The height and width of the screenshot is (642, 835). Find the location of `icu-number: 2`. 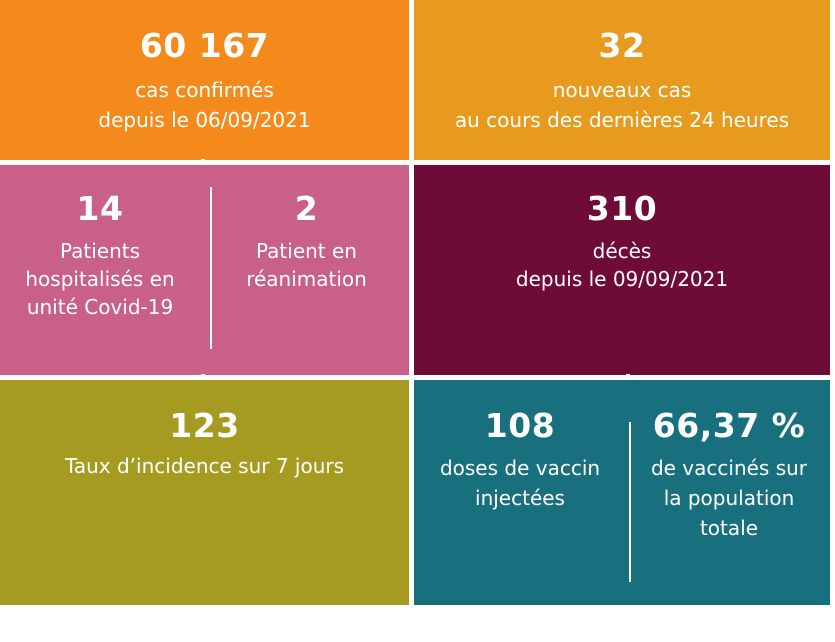

icu-number: 2 is located at coordinates (306, 208).